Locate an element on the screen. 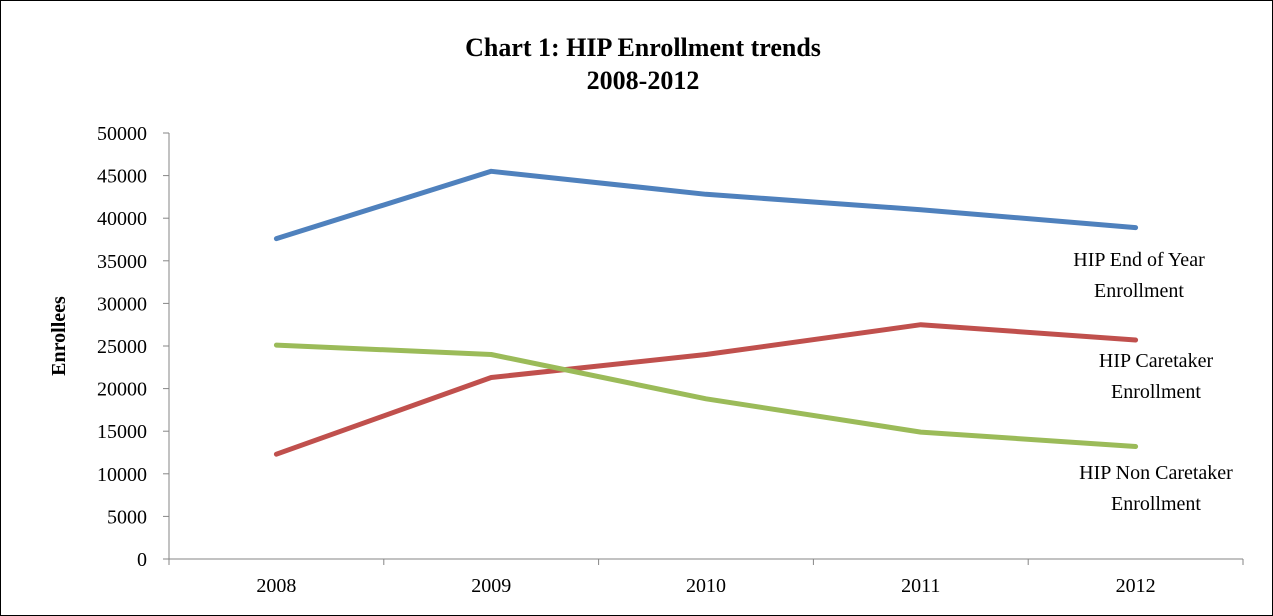 The image size is (1273, 616). series-label-2: HIP Caretaker is located at coordinates (1156, 361).